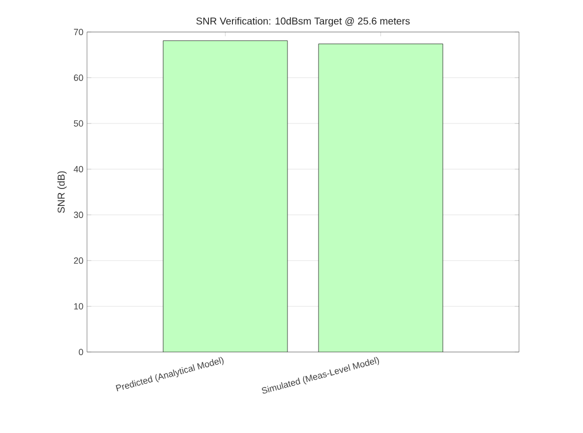  What do you see at coordinates (81, 352) in the screenshot?
I see `y-tick-label: 0` at bounding box center [81, 352].